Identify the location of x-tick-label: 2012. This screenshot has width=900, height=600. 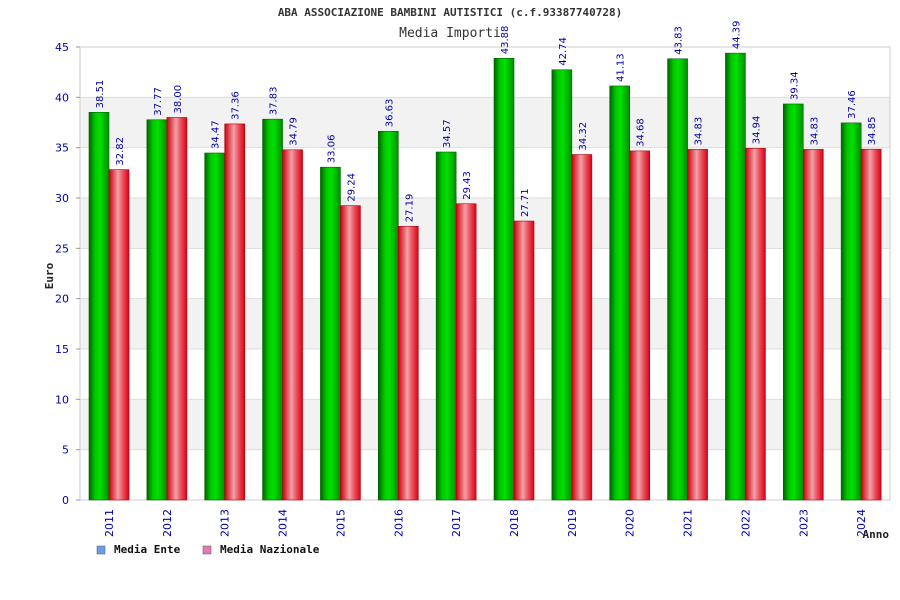
(167, 523).